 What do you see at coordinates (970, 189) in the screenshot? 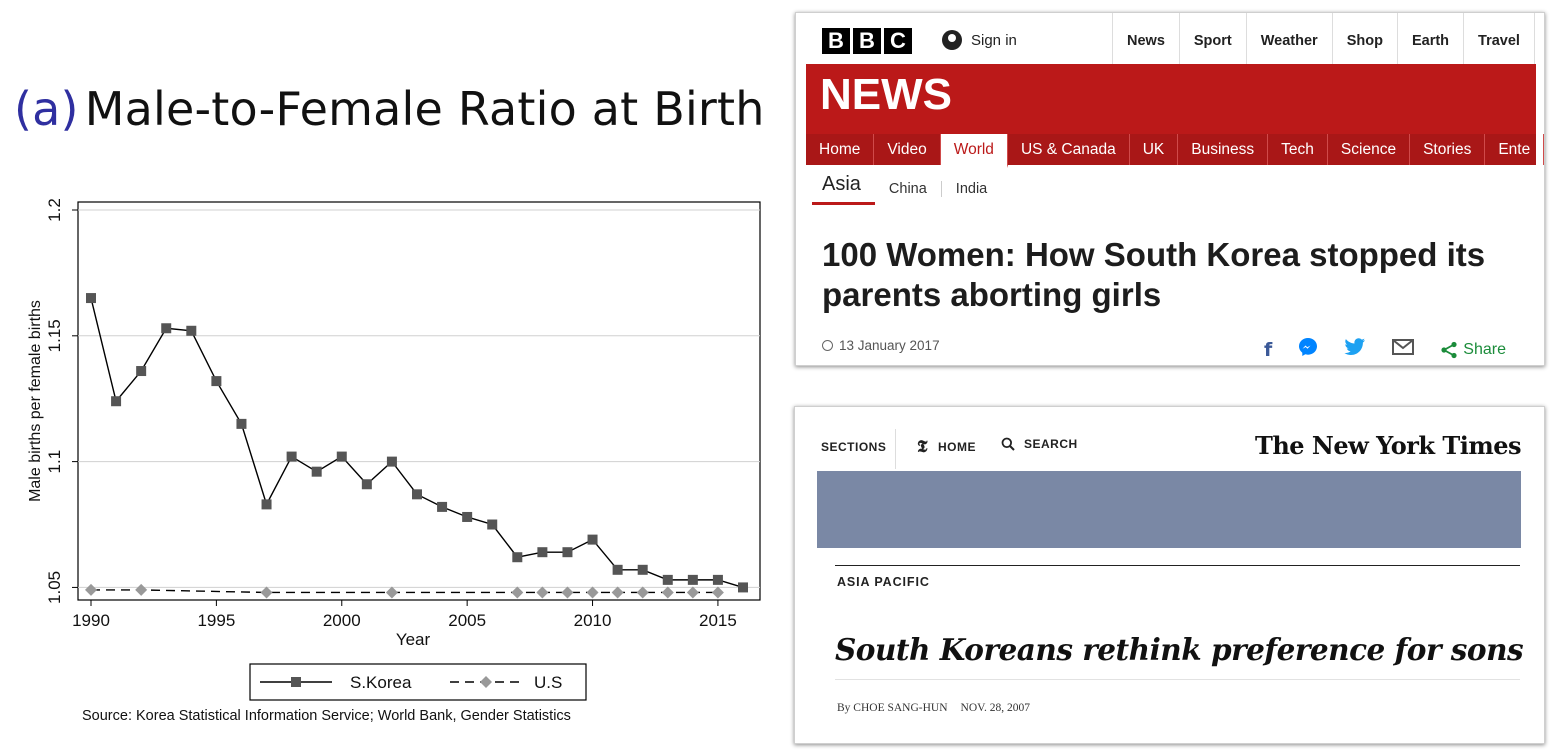
I see `subnav-item-india: India` at bounding box center [970, 189].